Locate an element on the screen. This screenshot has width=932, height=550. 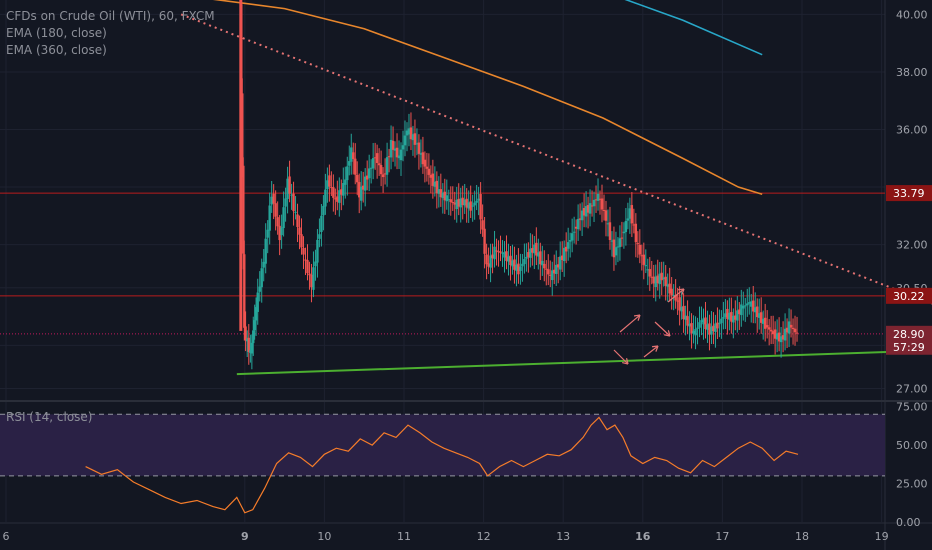
time-tick-label: 19 is located at coordinates (882, 536).